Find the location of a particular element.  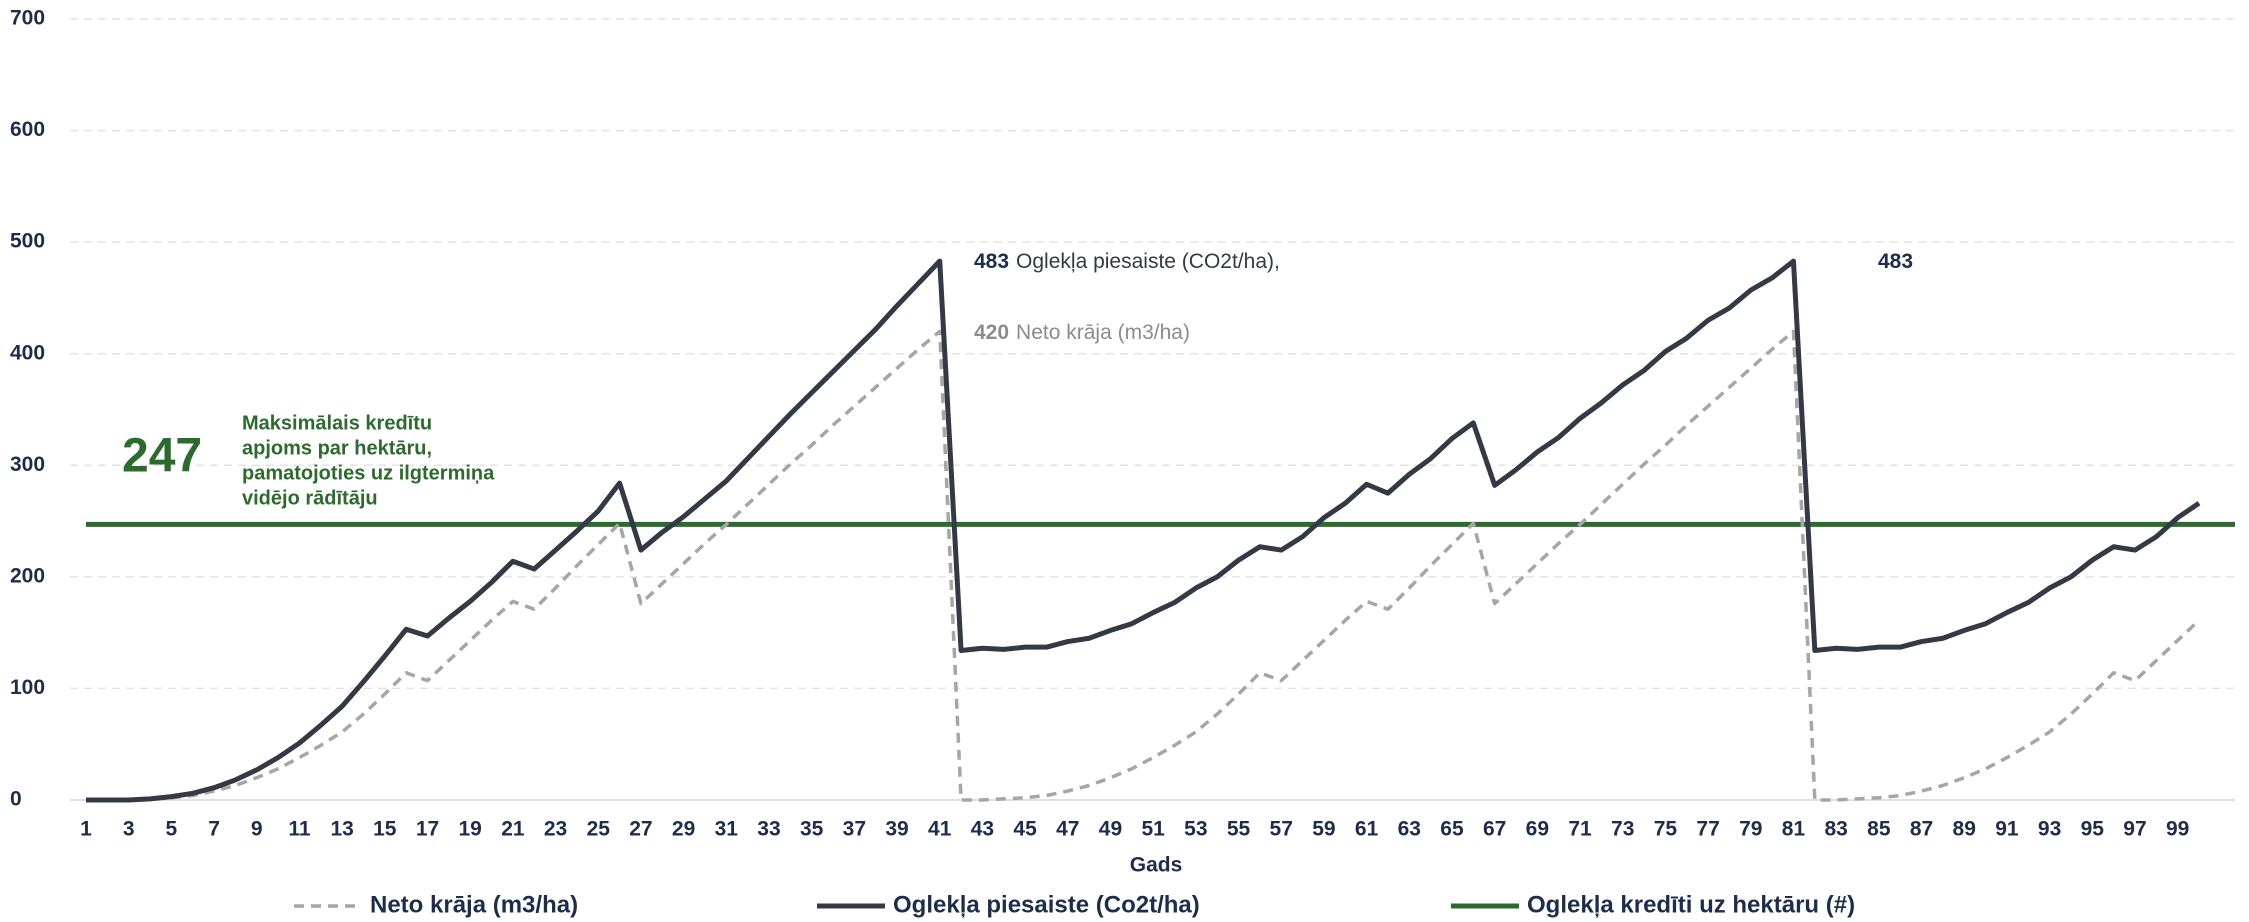

annotation-text: pamatojoties uz ilgtermiņa is located at coordinates (368, 473).